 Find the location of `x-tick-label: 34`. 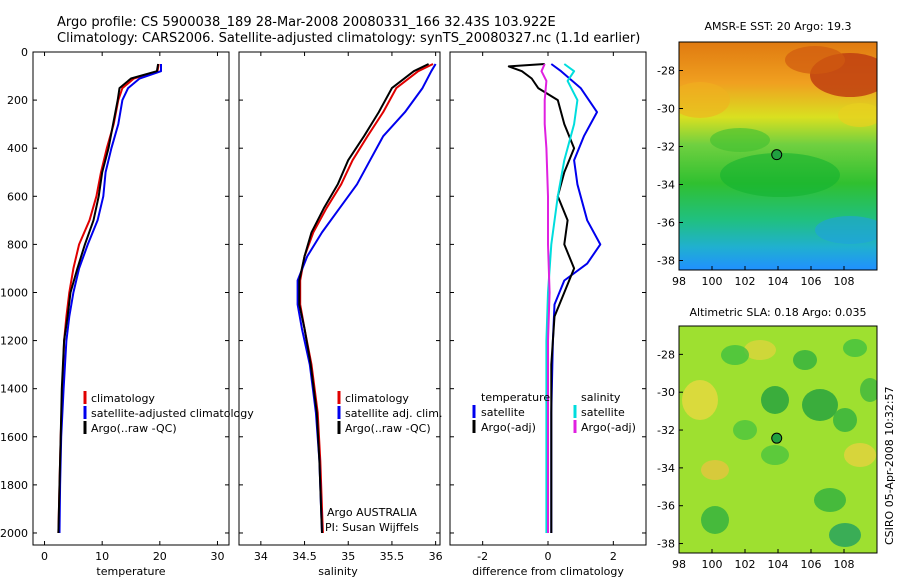

x-tick-label: 34 is located at coordinates (261, 556).